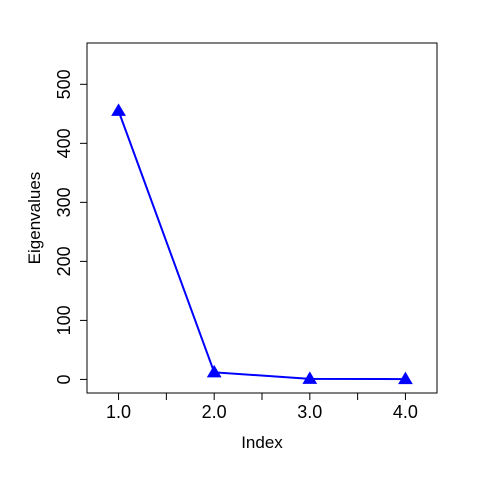 The image size is (480, 480). I want to click on y-axis-title: Eigenvalues, so click(34, 218).